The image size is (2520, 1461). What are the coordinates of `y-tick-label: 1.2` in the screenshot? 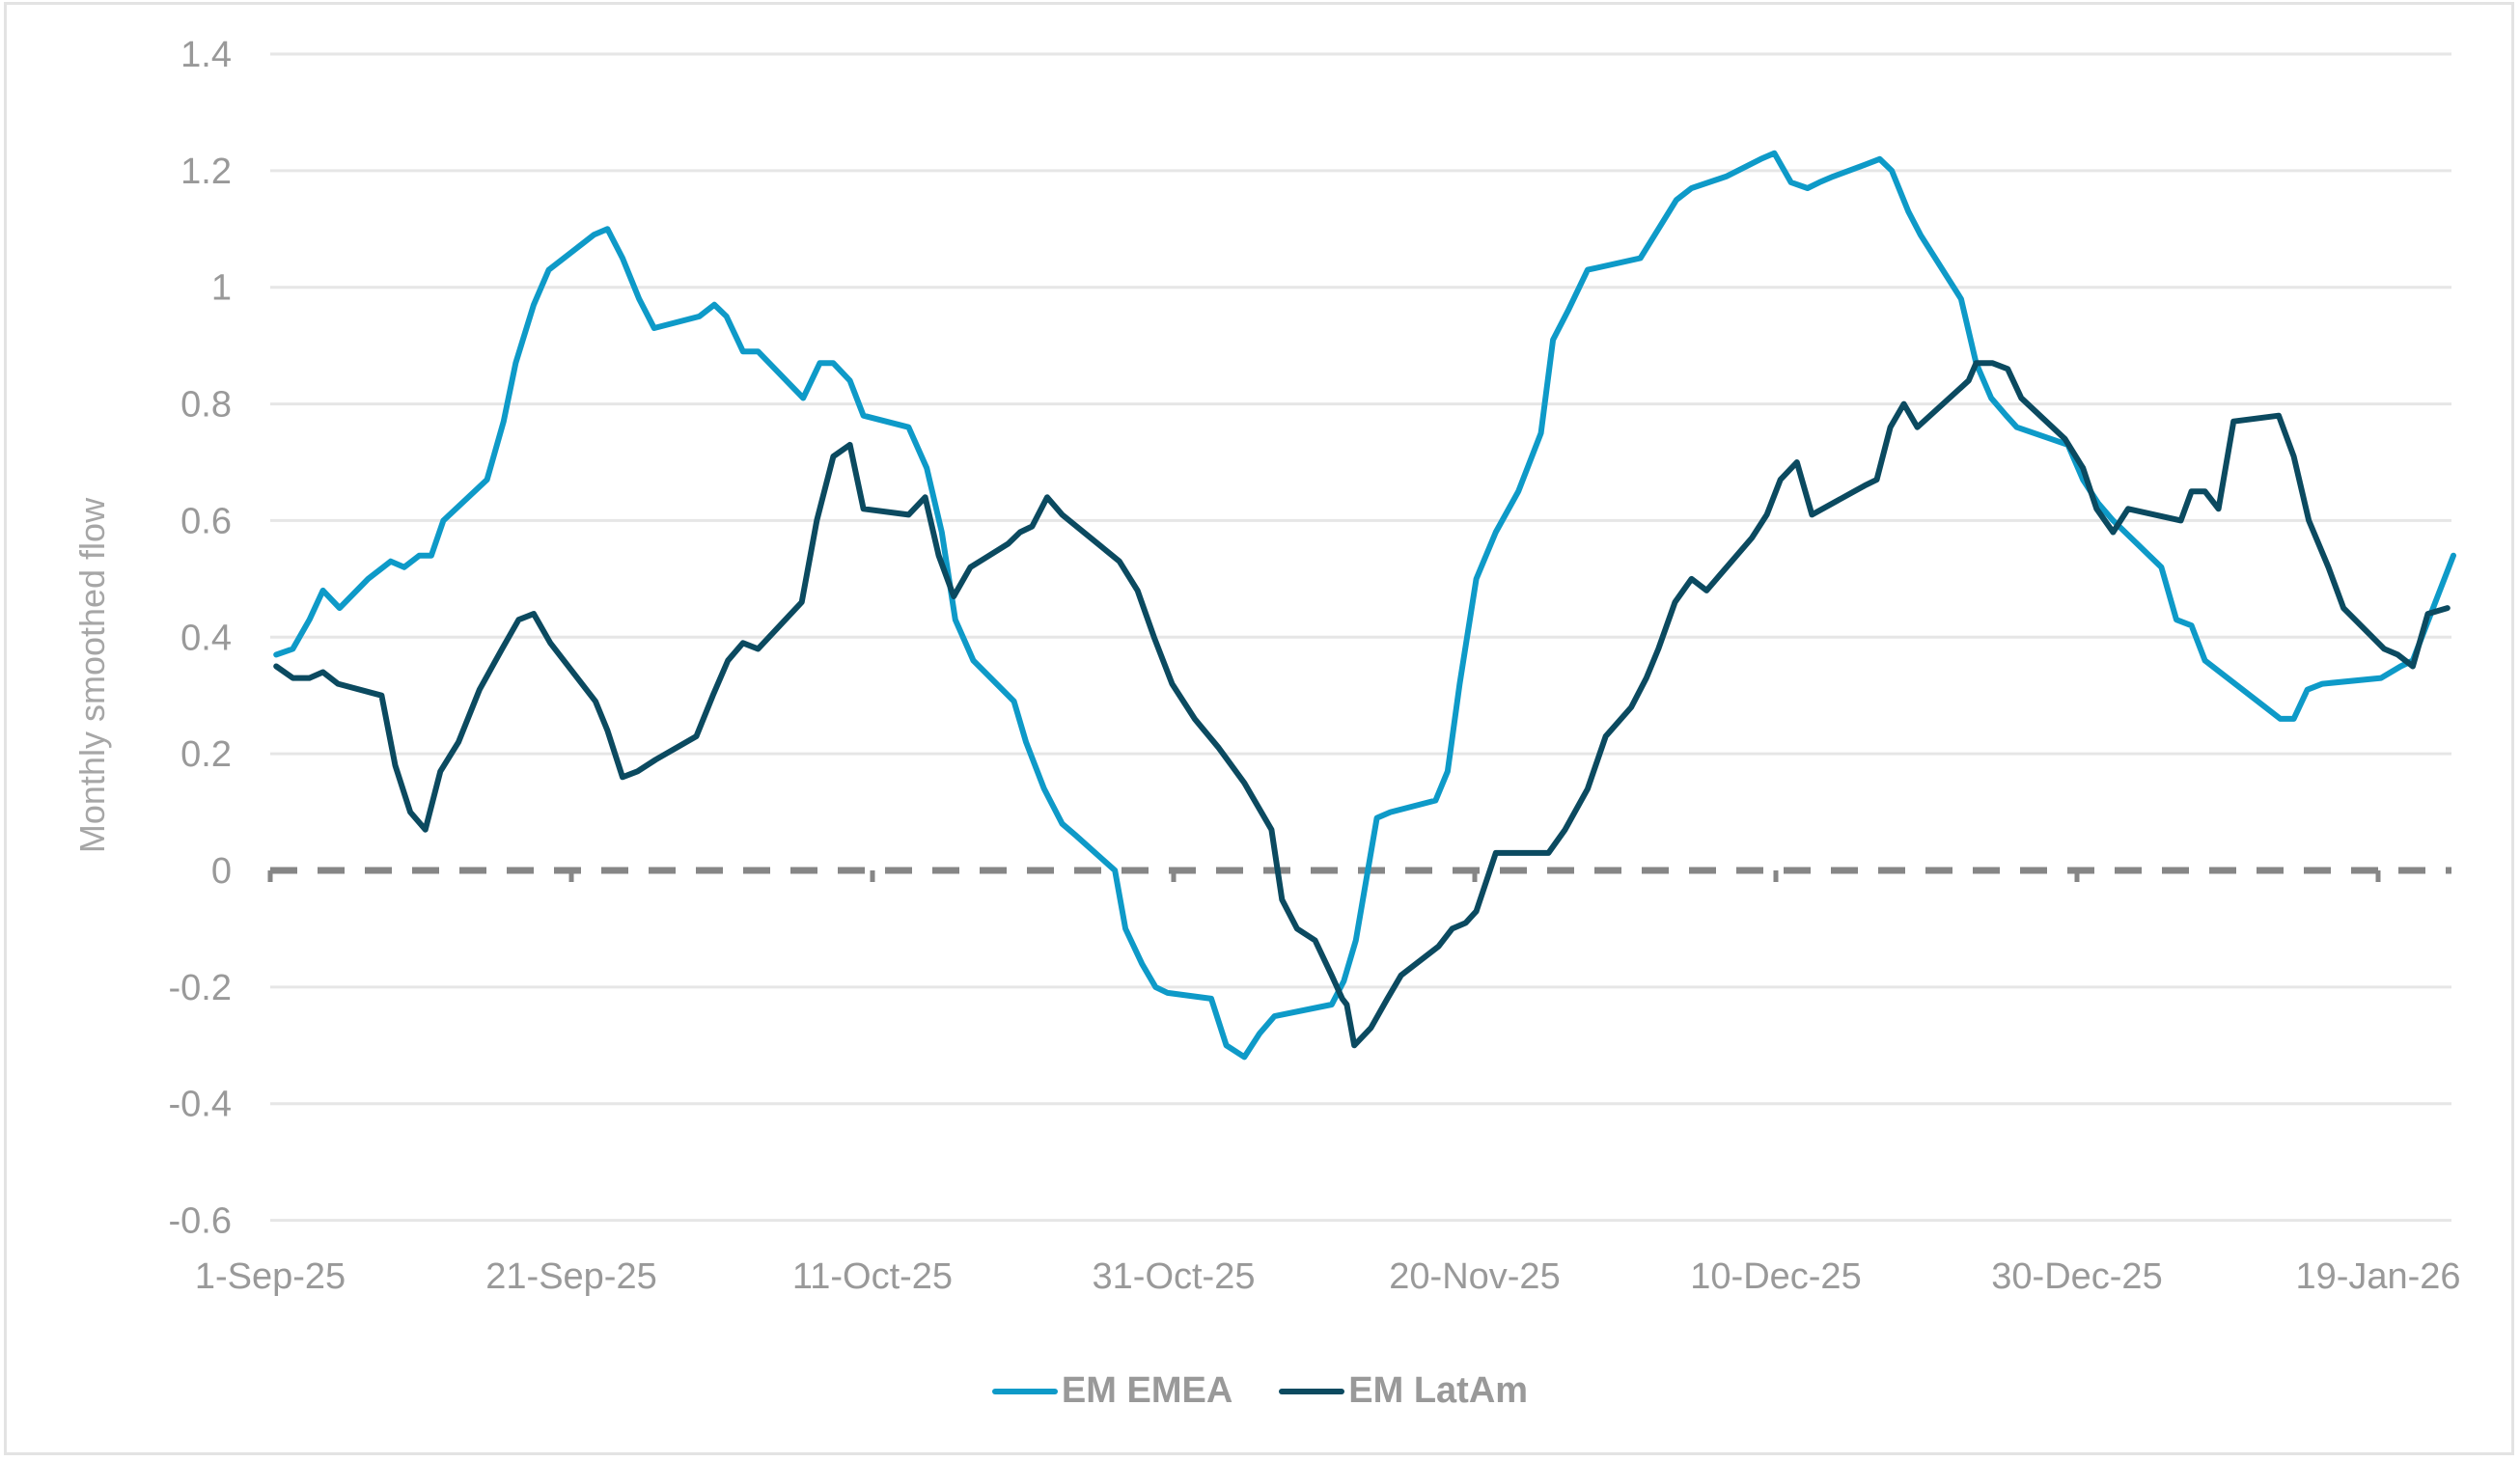 It's located at (206, 172).